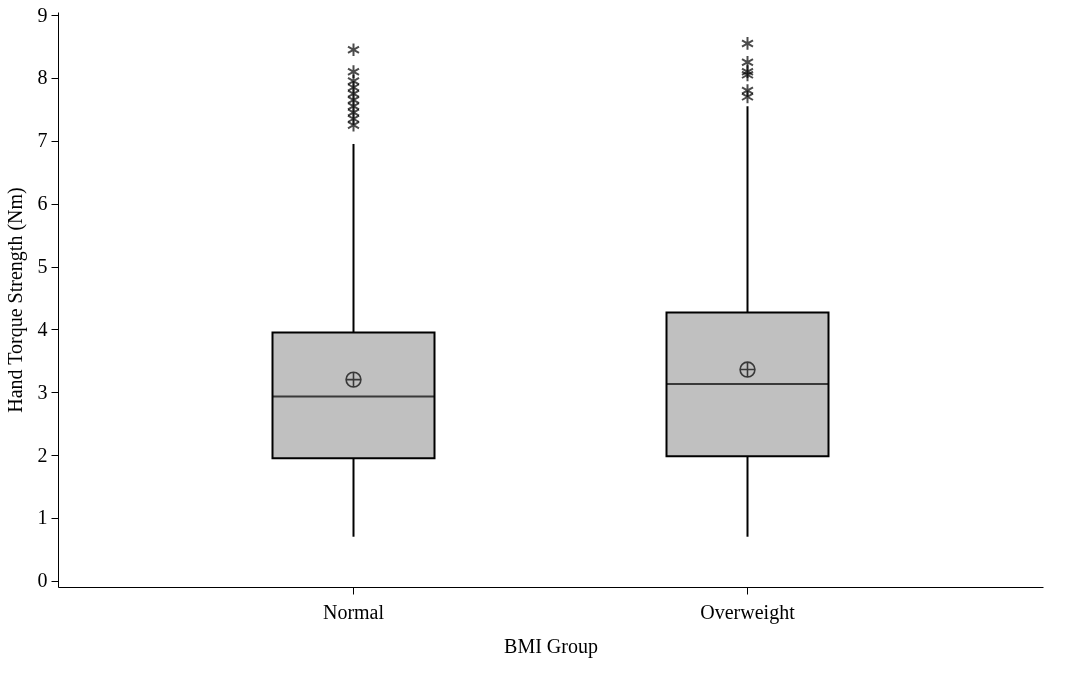 The image size is (1066, 691). What do you see at coordinates (42, 580) in the screenshot?
I see `y-tick-label: 0` at bounding box center [42, 580].